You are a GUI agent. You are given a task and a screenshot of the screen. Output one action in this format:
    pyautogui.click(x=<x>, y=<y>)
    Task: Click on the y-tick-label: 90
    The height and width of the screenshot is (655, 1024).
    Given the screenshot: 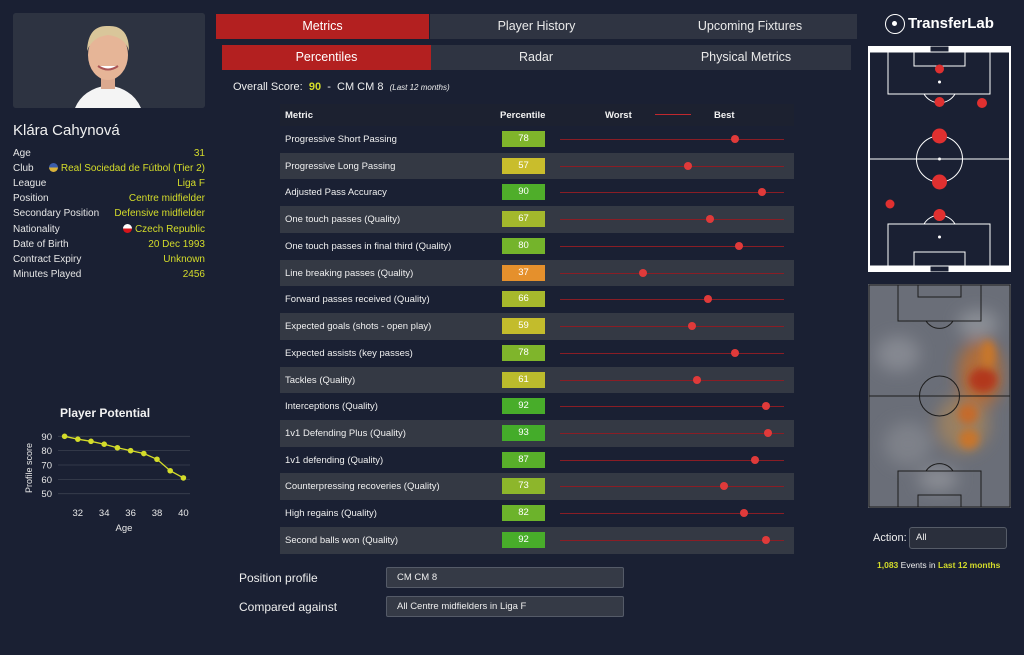 What is the action you would take?
    pyautogui.click(x=46, y=437)
    